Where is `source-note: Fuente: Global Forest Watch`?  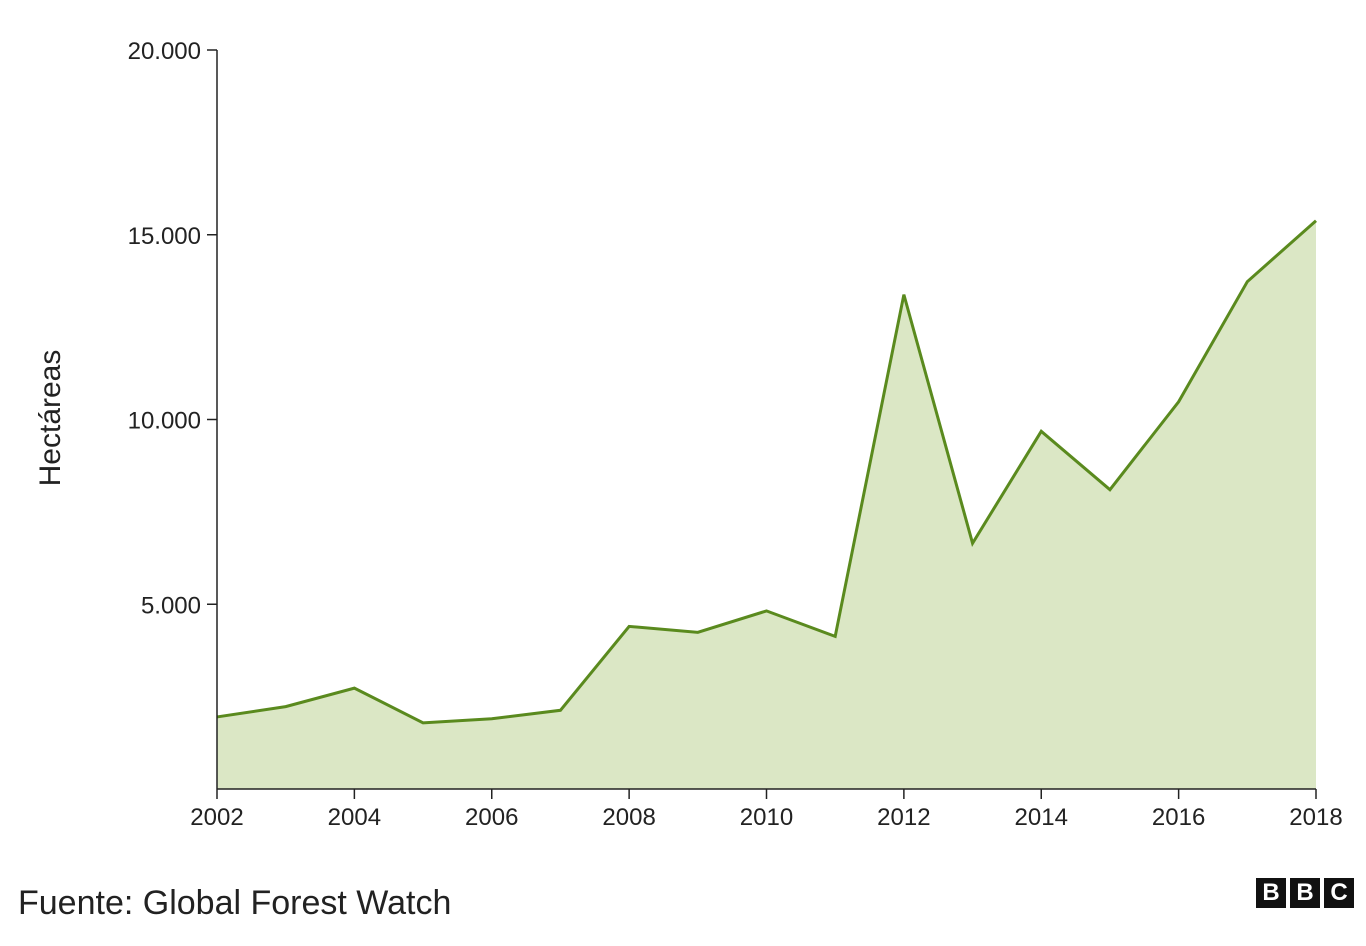 source-note: Fuente: Global Forest Watch is located at coordinates (235, 903).